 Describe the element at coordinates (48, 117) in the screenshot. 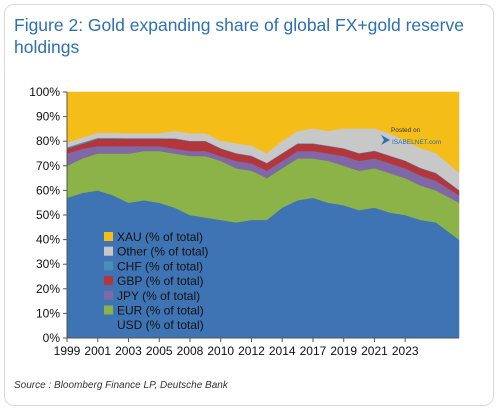

I see `y-tick-label: 90%` at that location.